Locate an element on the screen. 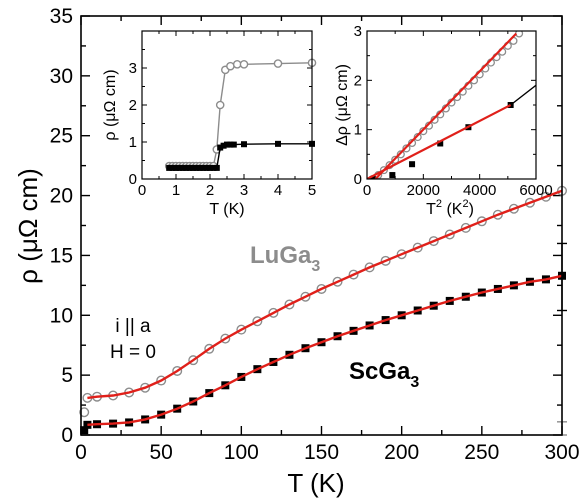  inset-extension-line is located at coordinates (523, 95).